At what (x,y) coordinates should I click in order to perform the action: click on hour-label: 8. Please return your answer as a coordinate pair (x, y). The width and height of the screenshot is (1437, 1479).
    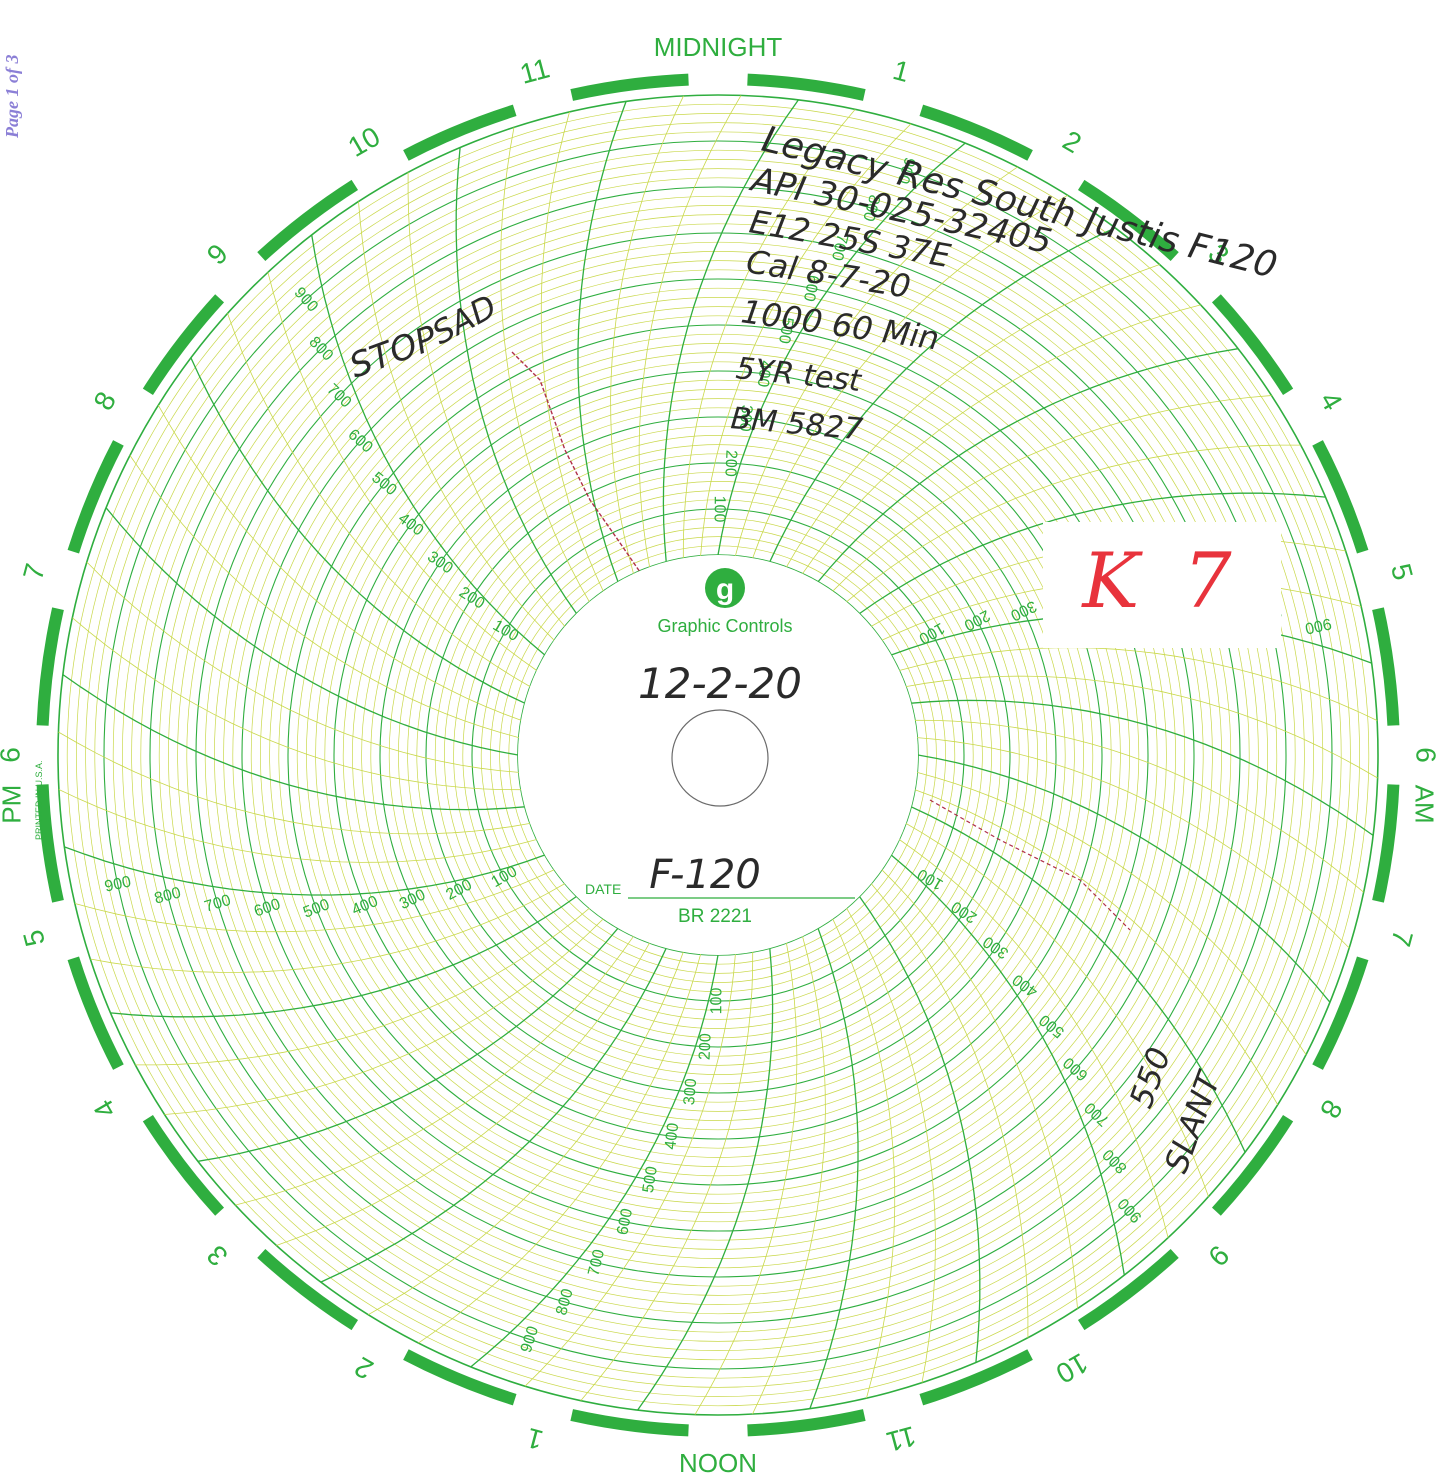
    Looking at the image, I should click on (1331, 1109).